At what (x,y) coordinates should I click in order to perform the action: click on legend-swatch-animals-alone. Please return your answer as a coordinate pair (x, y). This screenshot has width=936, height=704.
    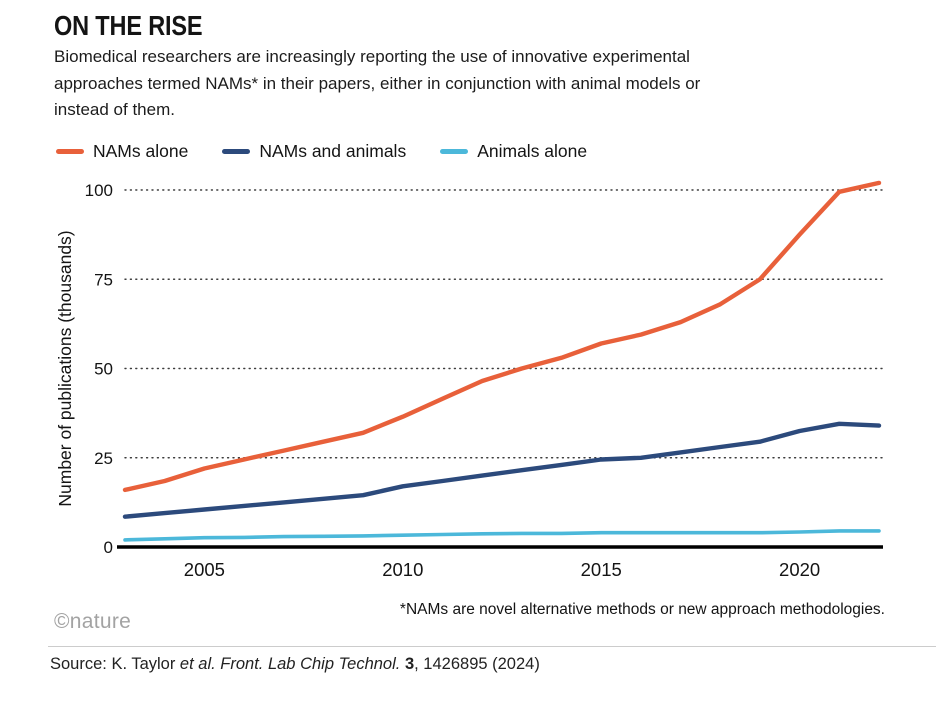
    Looking at the image, I should click on (454, 151).